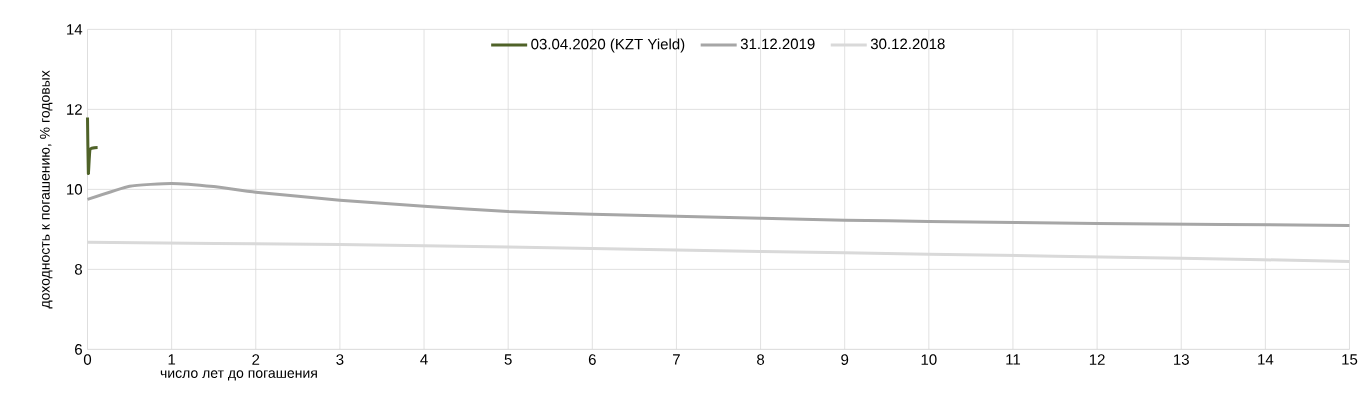 This screenshot has height=407, width=1364. What do you see at coordinates (78, 349) in the screenshot?
I see `y-tick-label: 6` at bounding box center [78, 349].